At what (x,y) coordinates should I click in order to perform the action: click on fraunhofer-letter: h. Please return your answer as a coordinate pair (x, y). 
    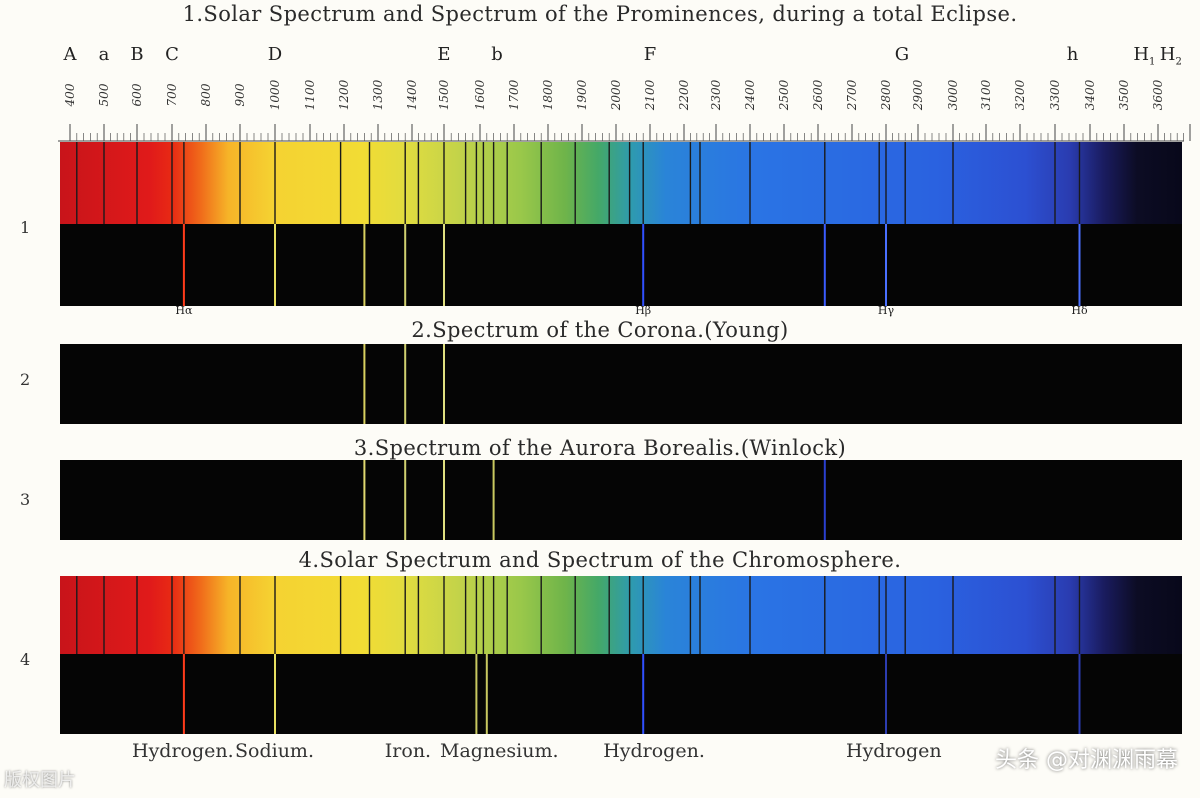
    Looking at the image, I should click on (1073, 54).